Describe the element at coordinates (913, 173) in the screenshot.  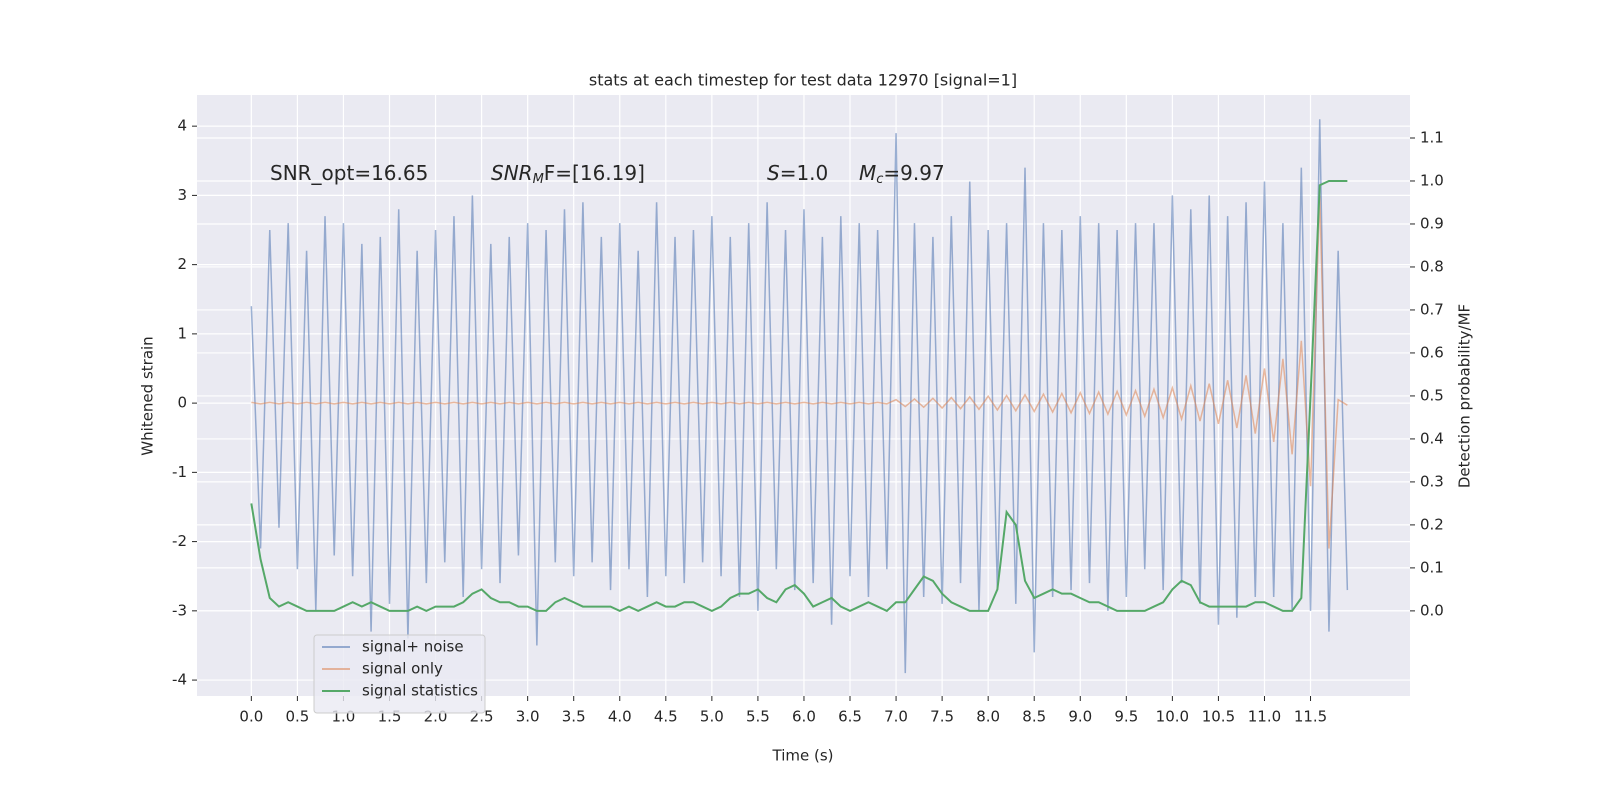
I see `annotation-text: =9.97` at that location.